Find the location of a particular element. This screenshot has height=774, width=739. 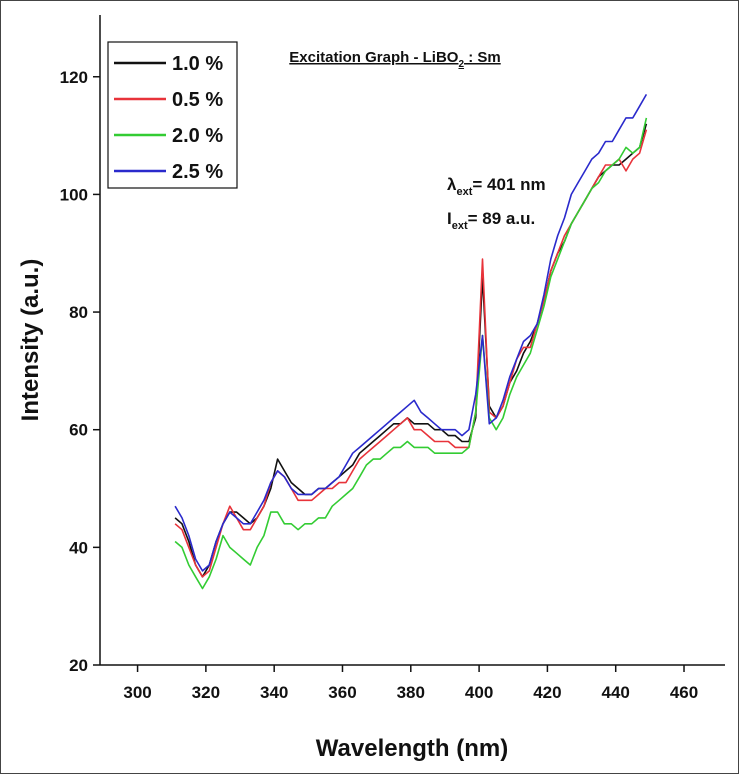

y-tick-label: 80 is located at coordinates (78, 312).